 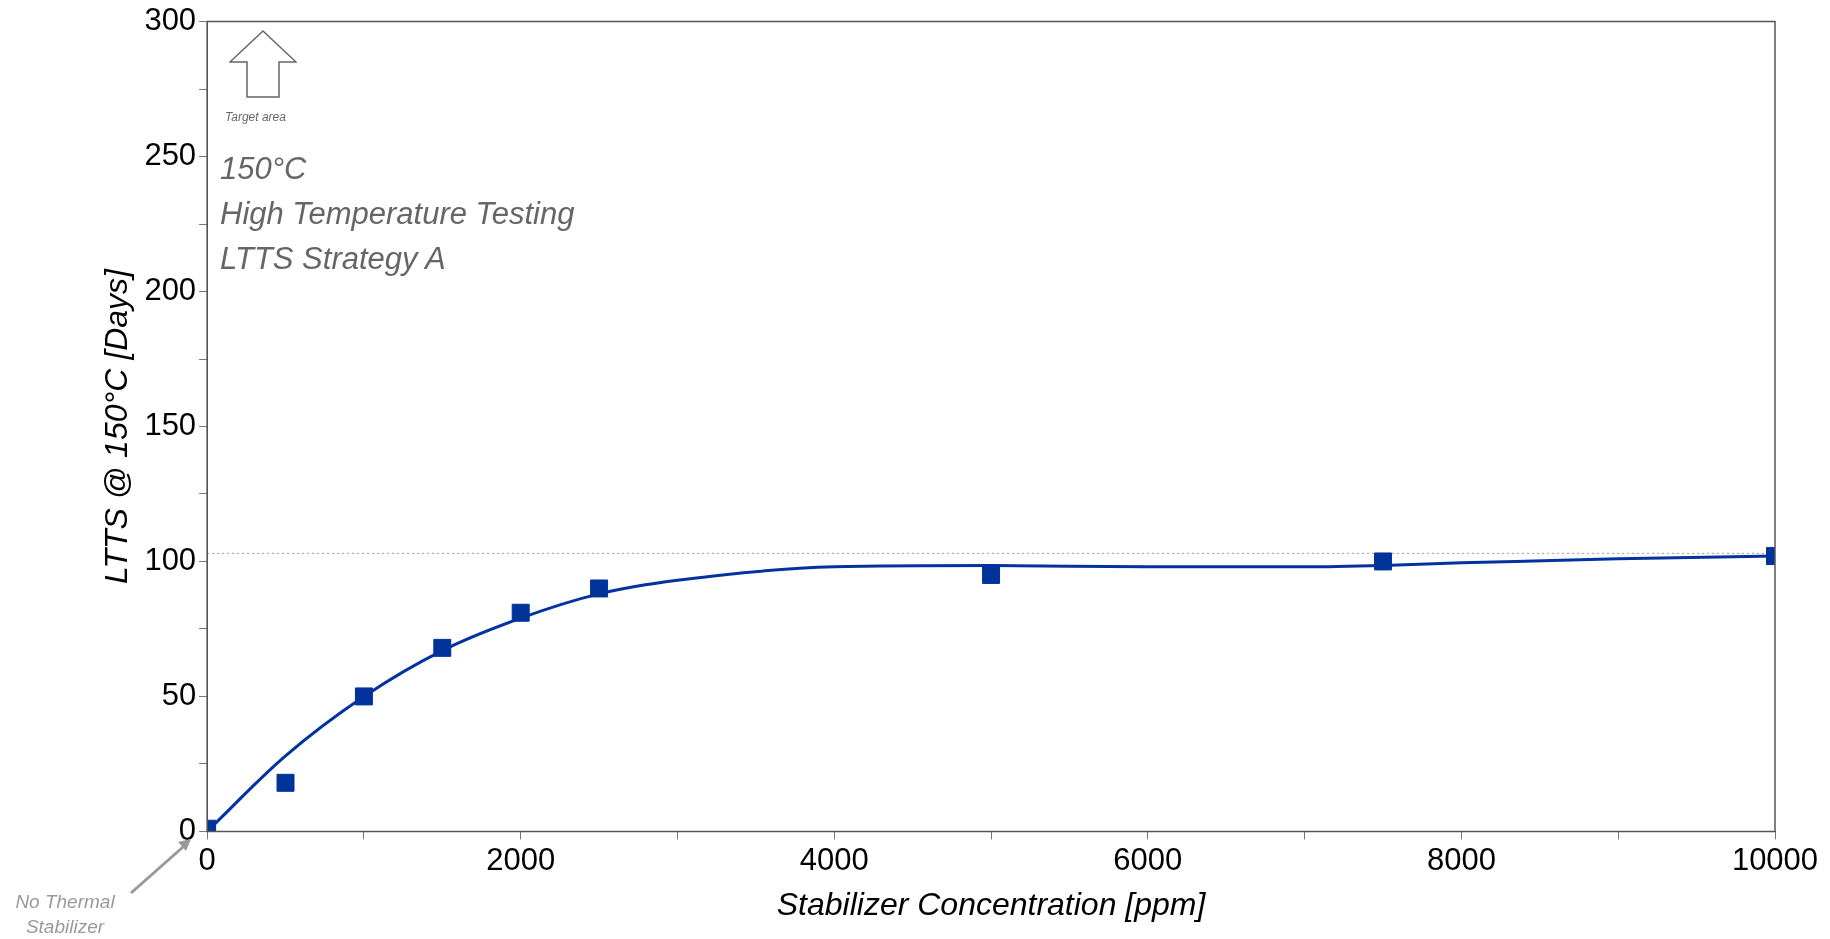 What do you see at coordinates (170, 20) in the screenshot?
I see `y-tick-label: 300` at bounding box center [170, 20].